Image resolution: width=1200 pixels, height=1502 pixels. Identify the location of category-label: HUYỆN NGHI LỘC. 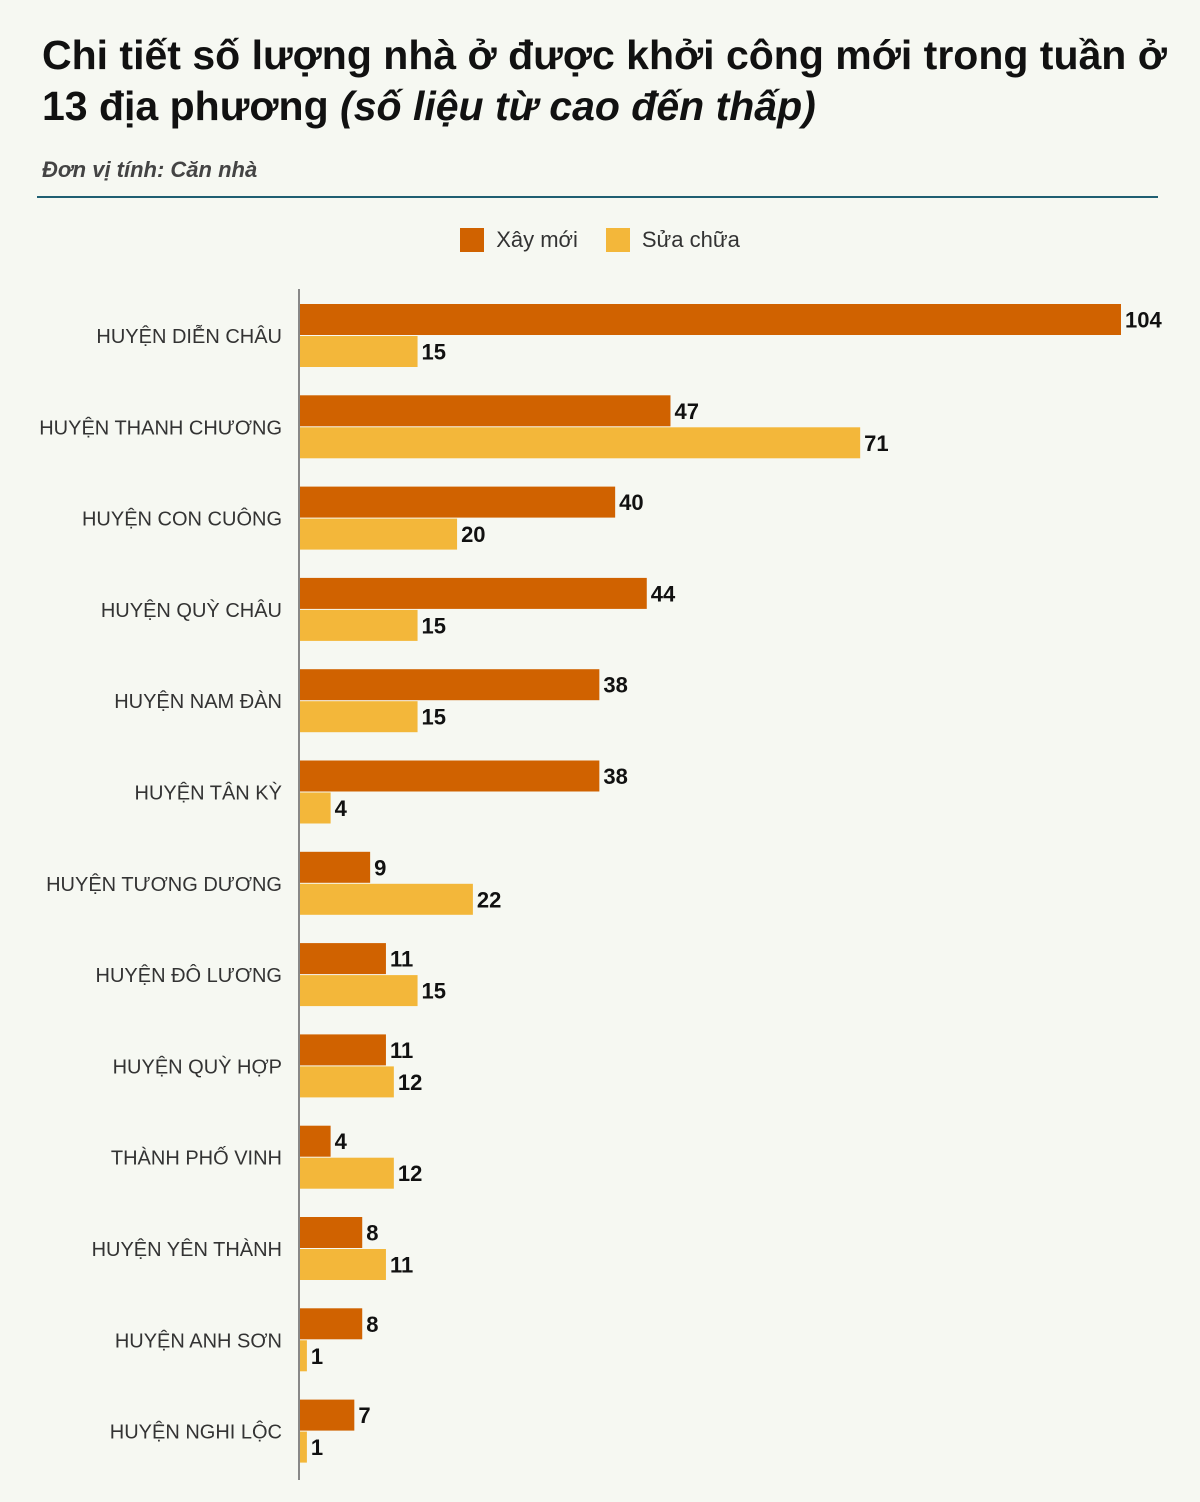
(196, 1432).